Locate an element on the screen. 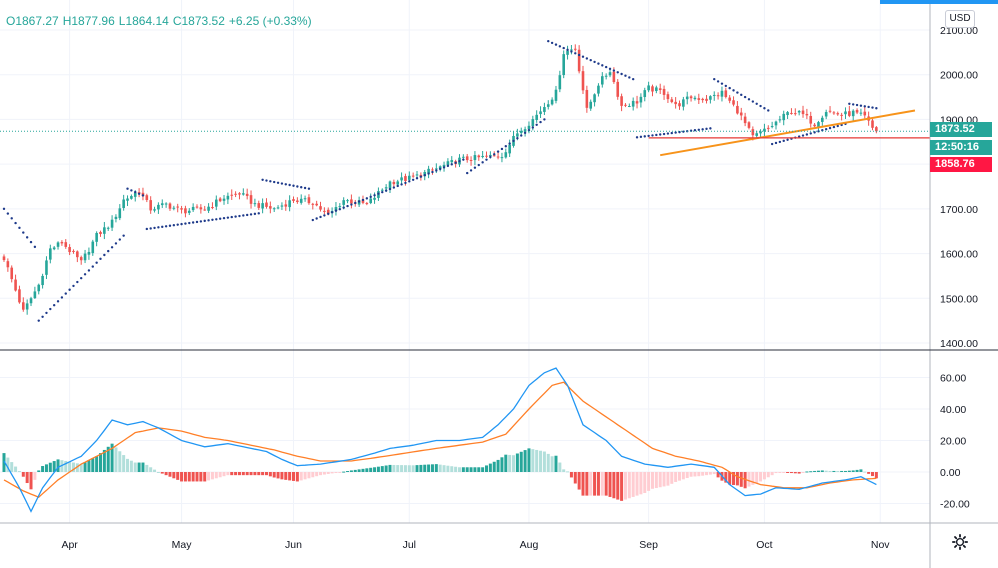 The image size is (998, 568). currency-button: USD is located at coordinates (960, 19).